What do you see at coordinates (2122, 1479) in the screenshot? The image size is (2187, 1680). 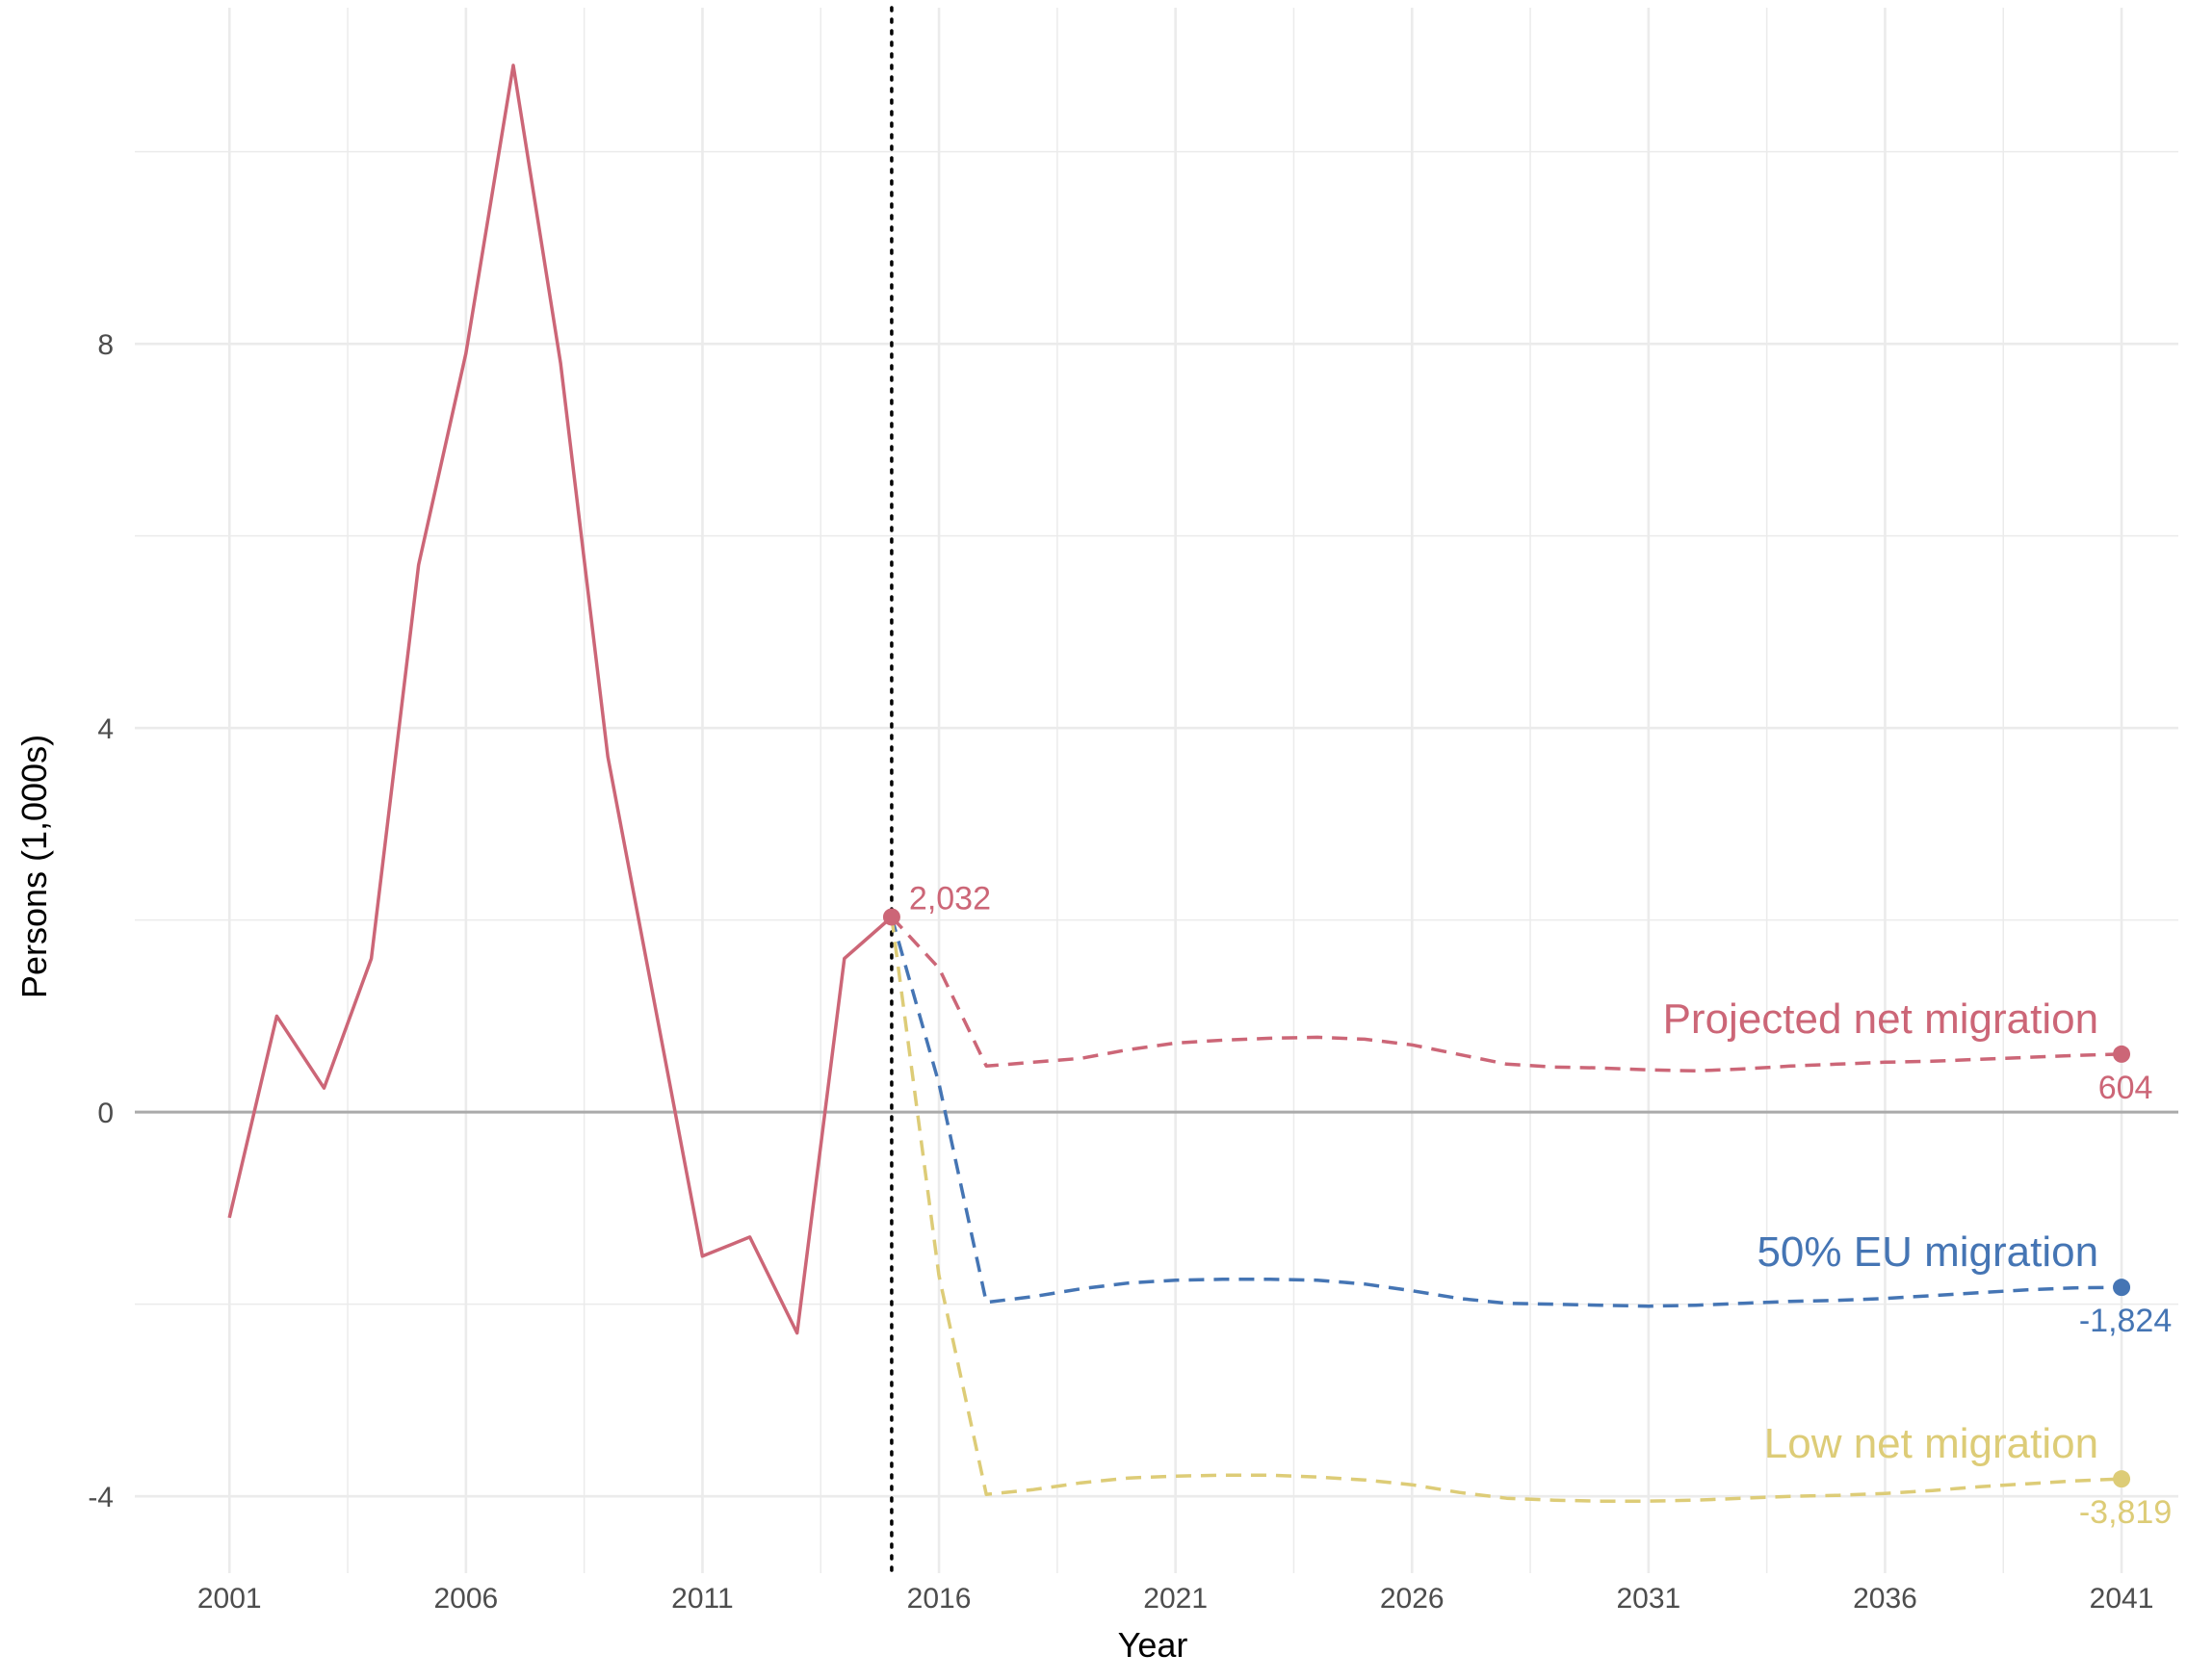 I see `low-end-point` at bounding box center [2122, 1479].